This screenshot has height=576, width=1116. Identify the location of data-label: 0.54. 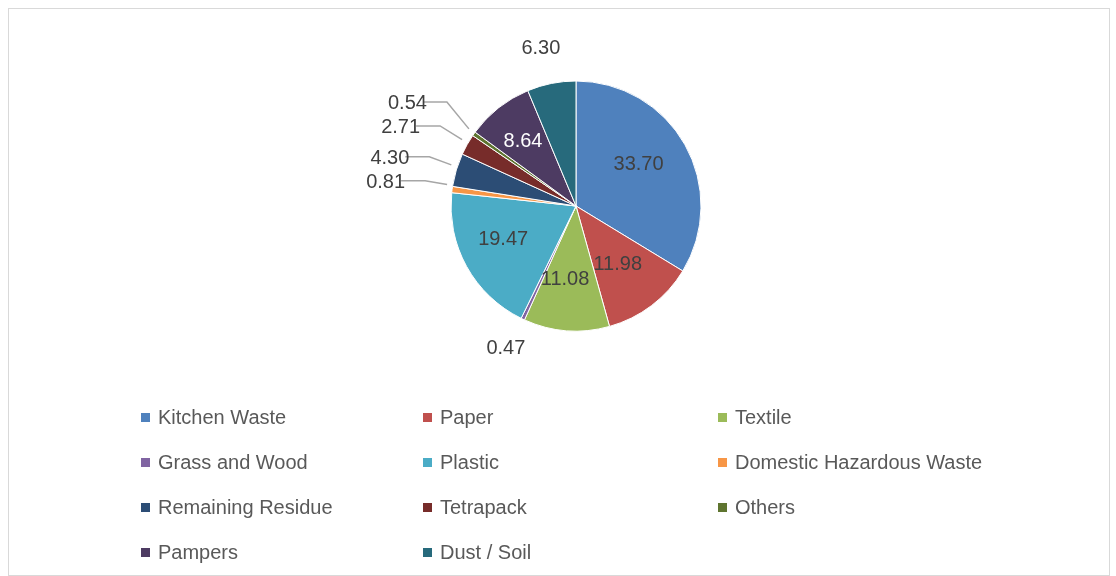
(407, 101).